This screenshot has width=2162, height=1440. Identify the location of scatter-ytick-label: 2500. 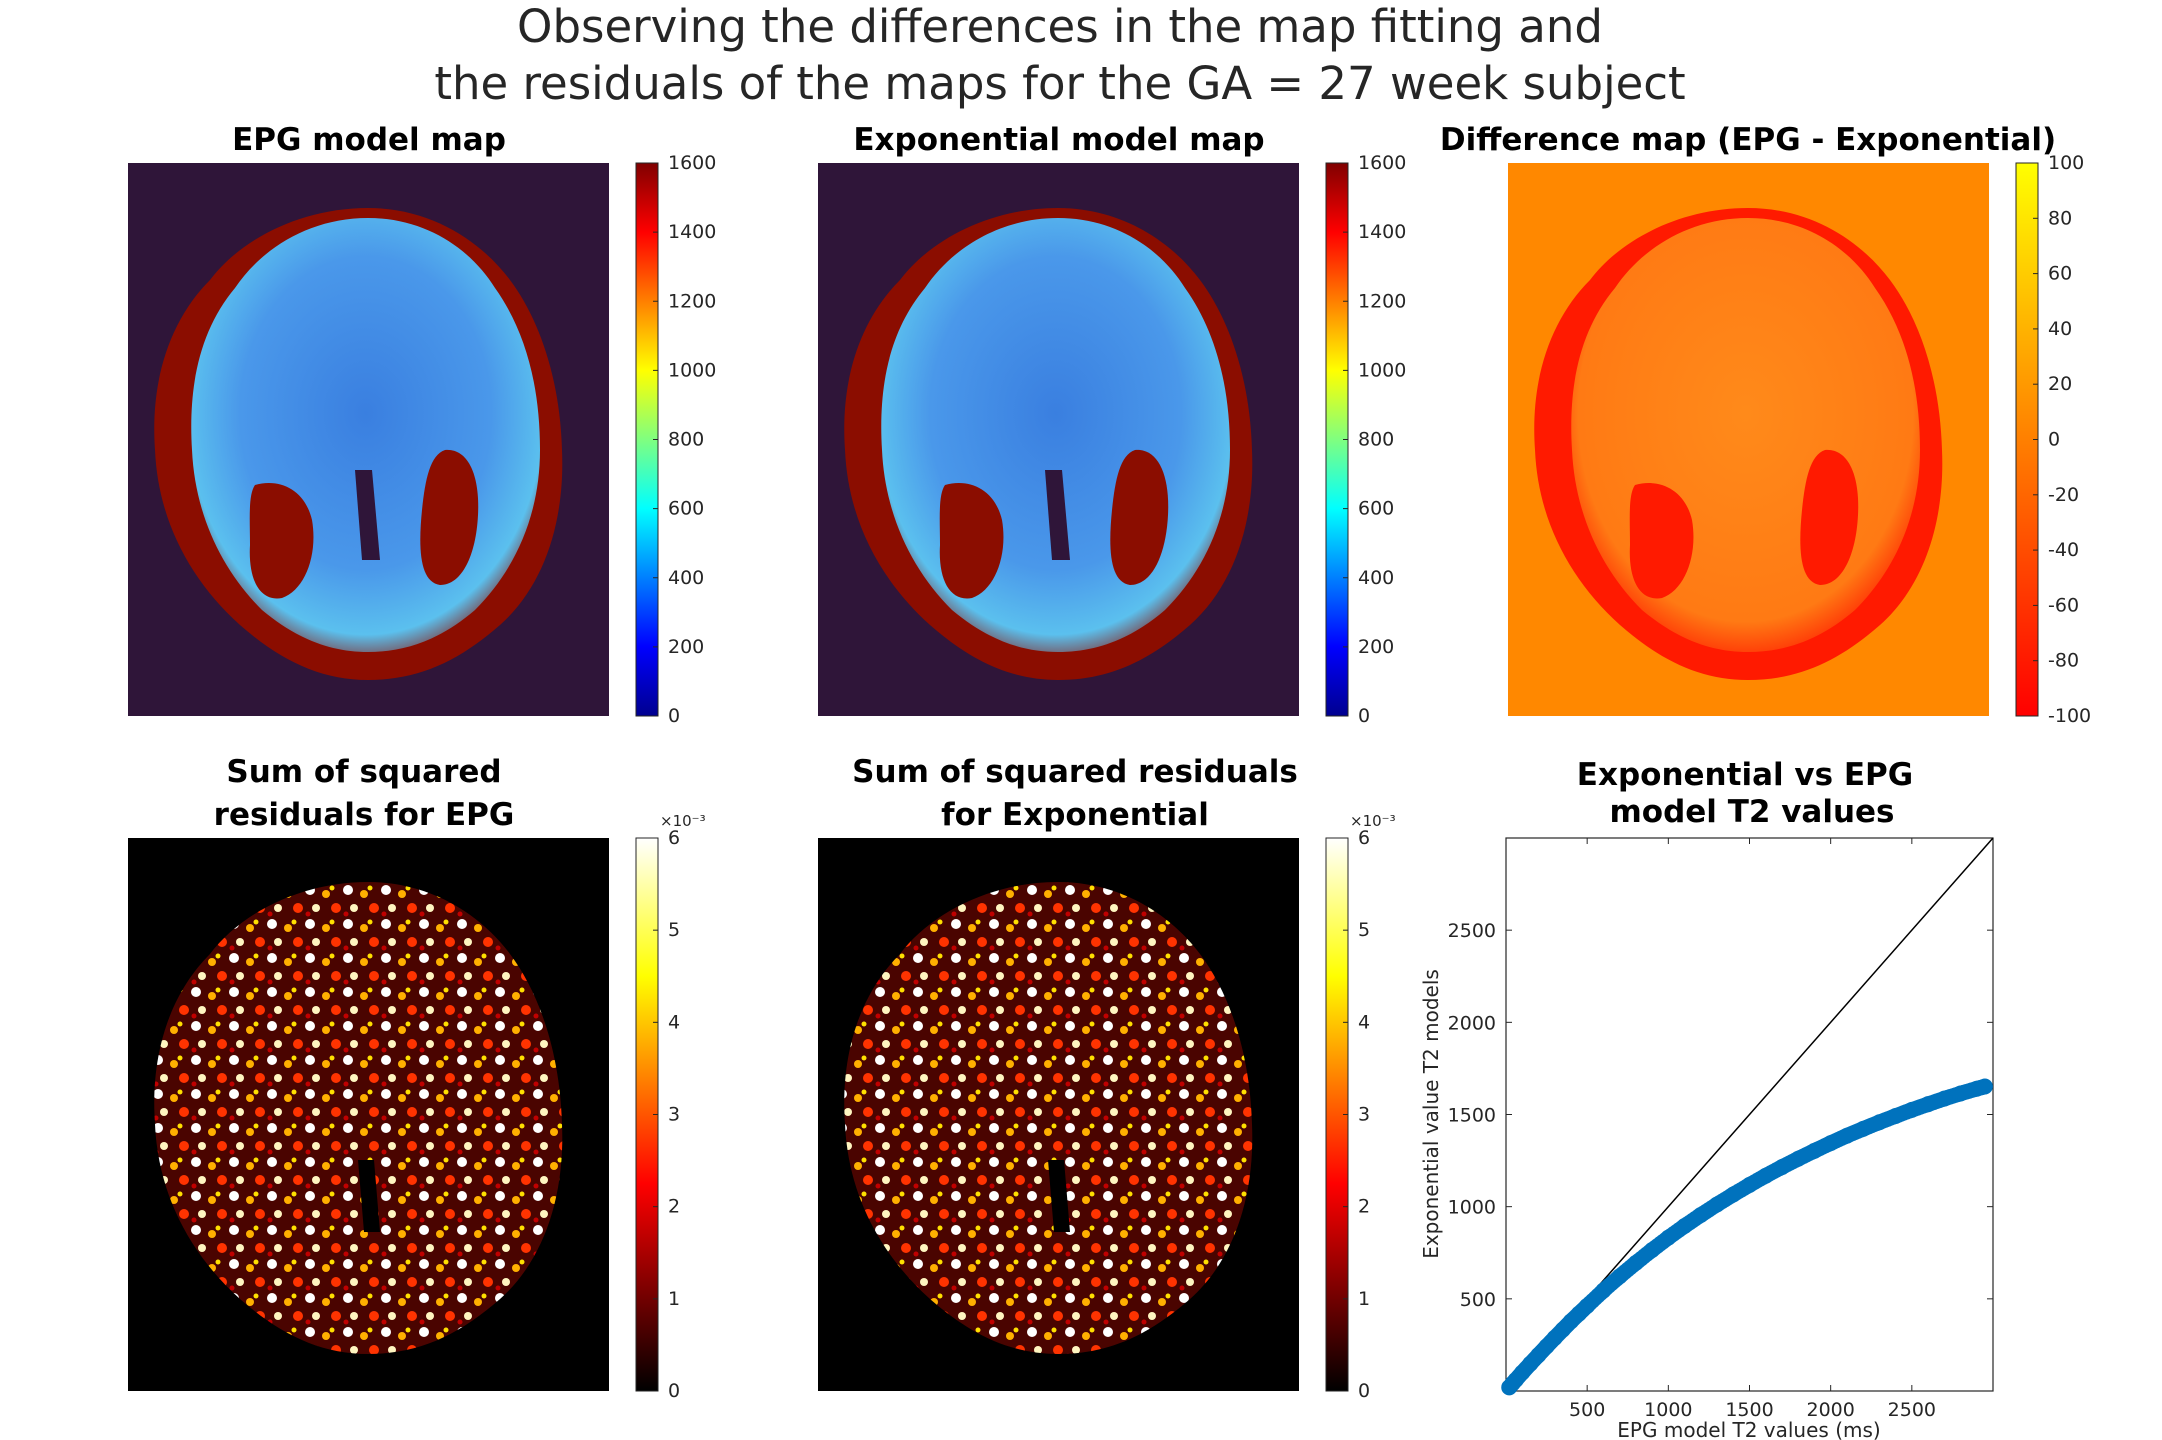
(1472, 931).